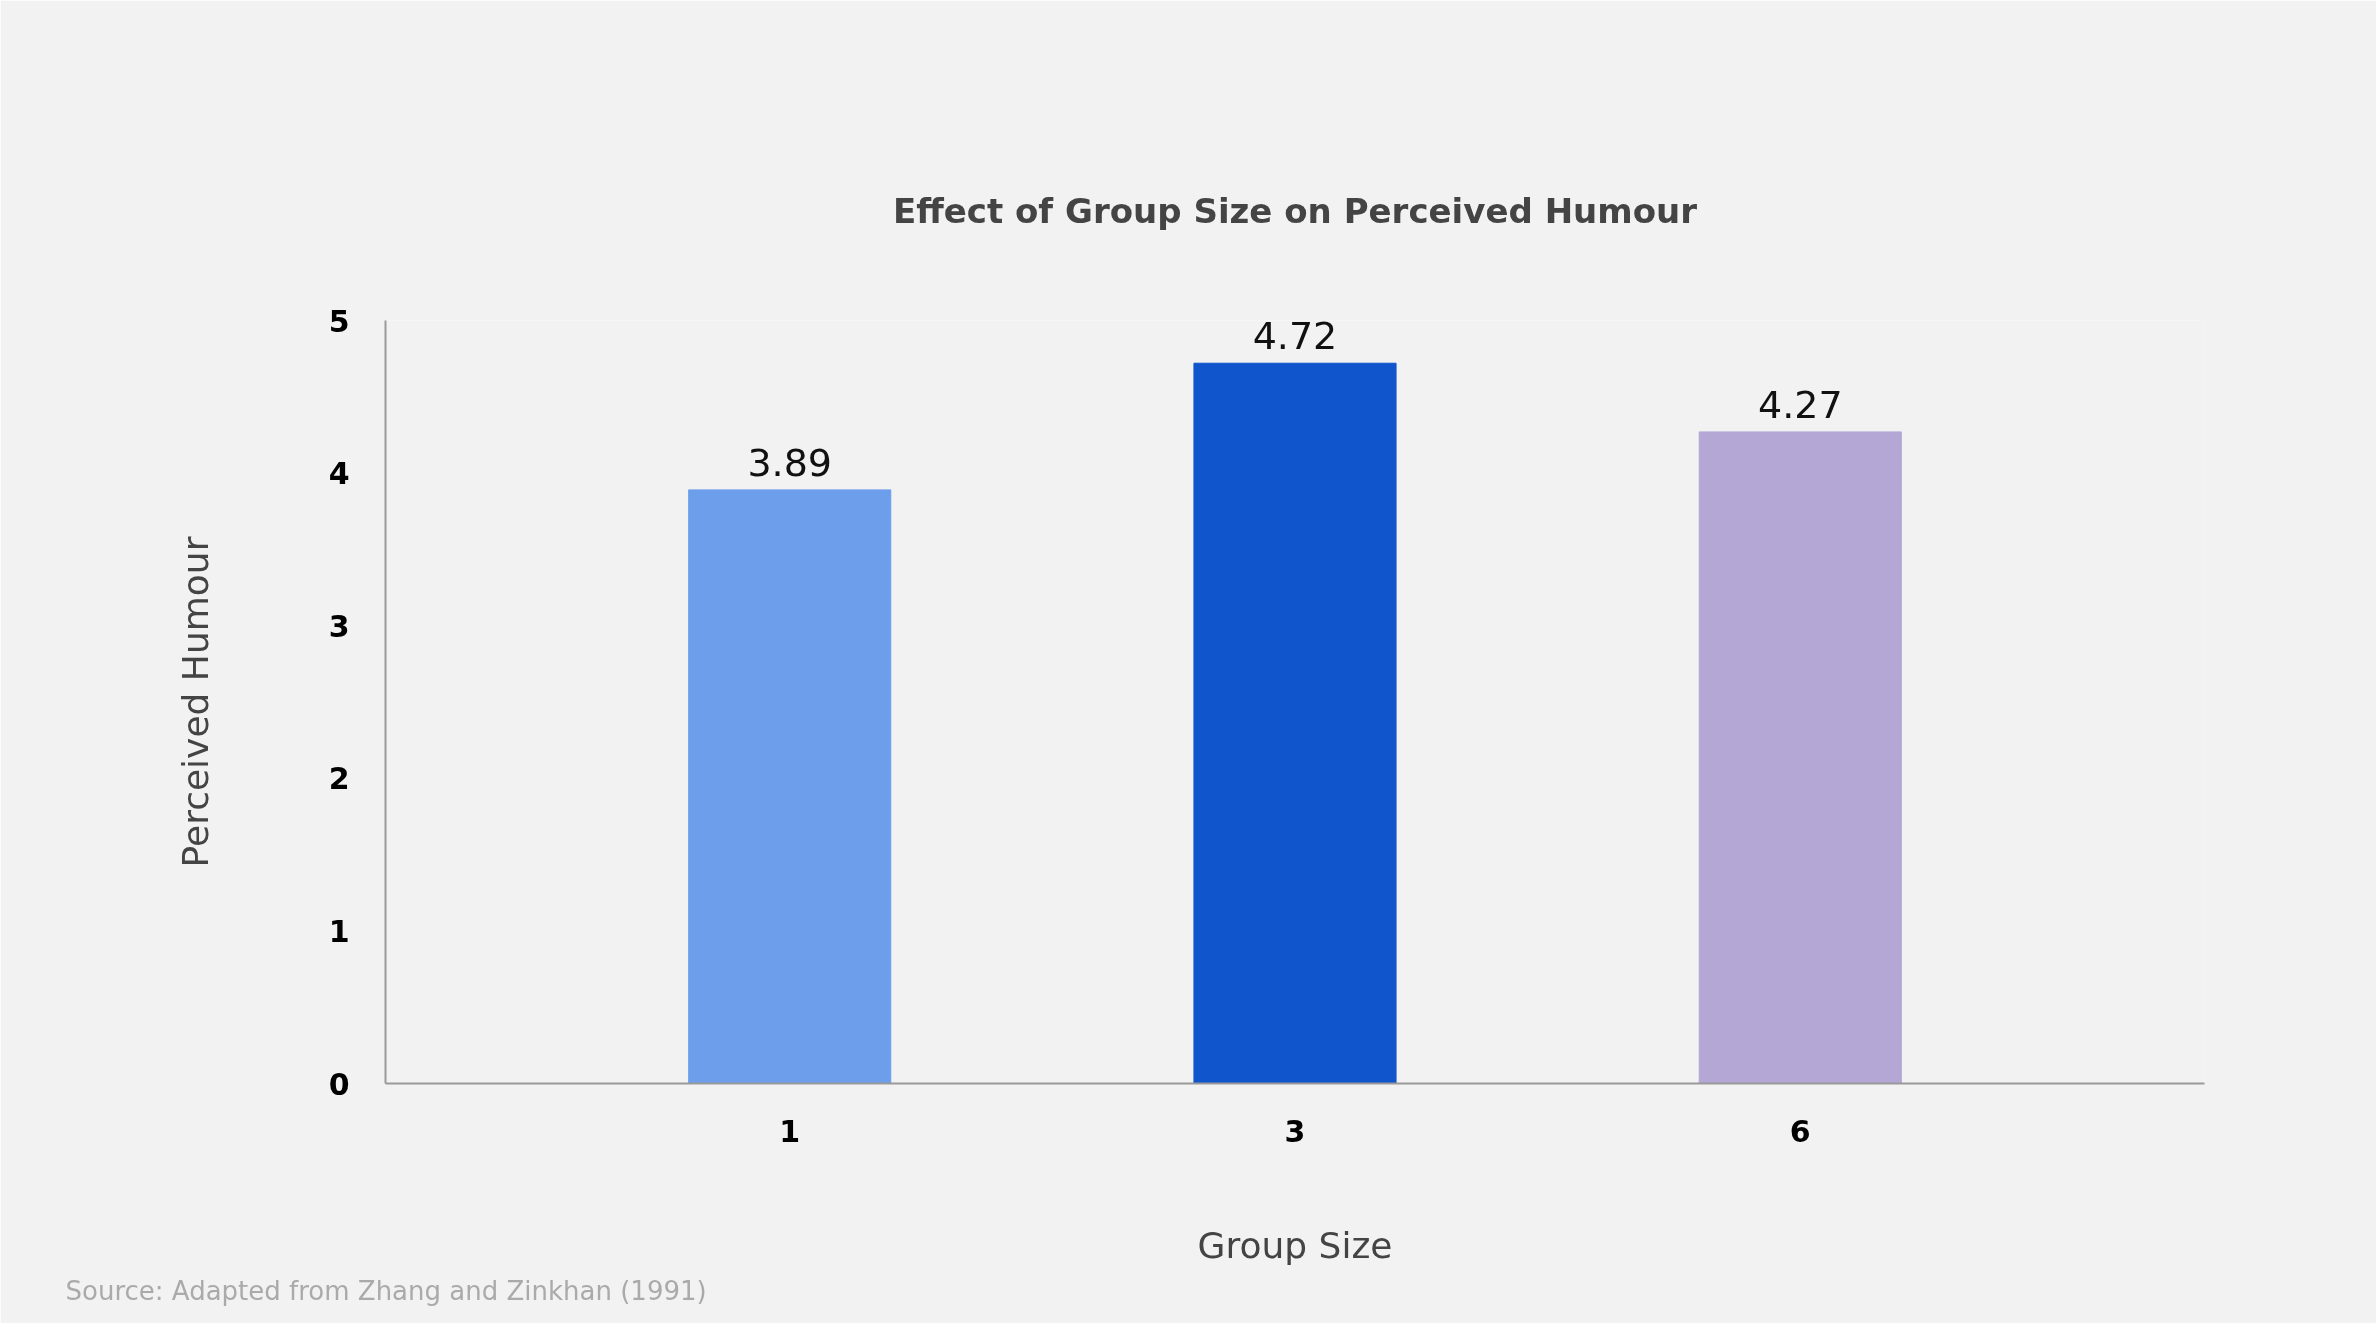 Image resolution: width=2376 pixels, height=1323 pixels. I want to click on x-tick-label: 1, so click(790, 1131).